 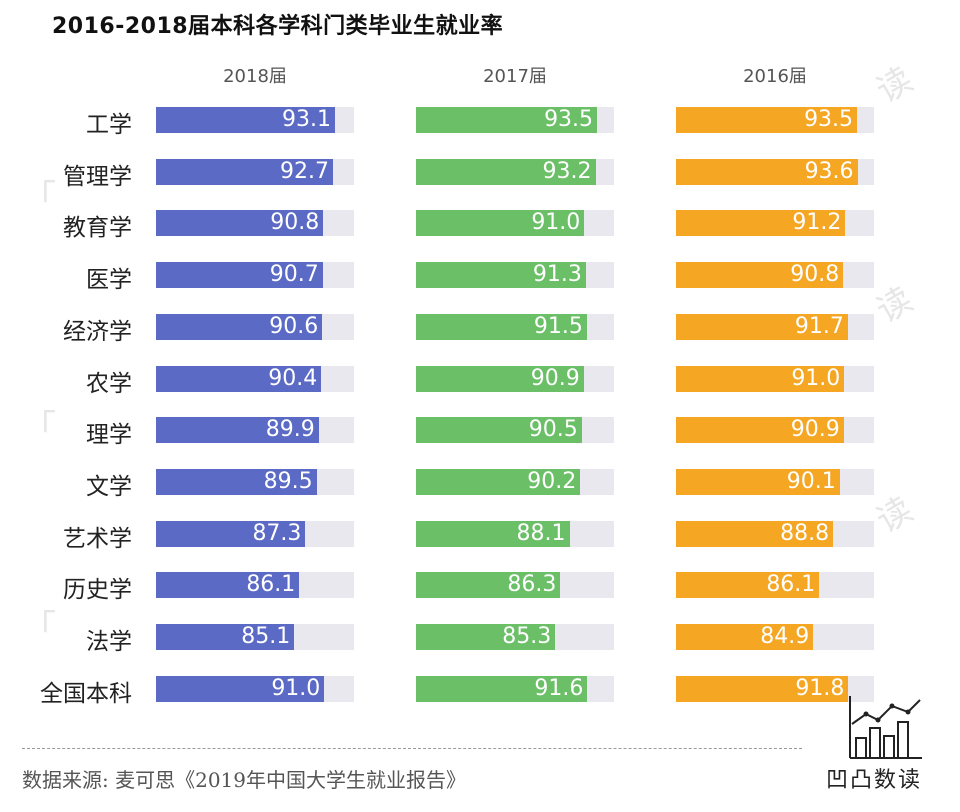 What do you see at coordinates (532, 585) in the screenshot?
I see `data-label: 86.3` at bounding box center [532, 585].